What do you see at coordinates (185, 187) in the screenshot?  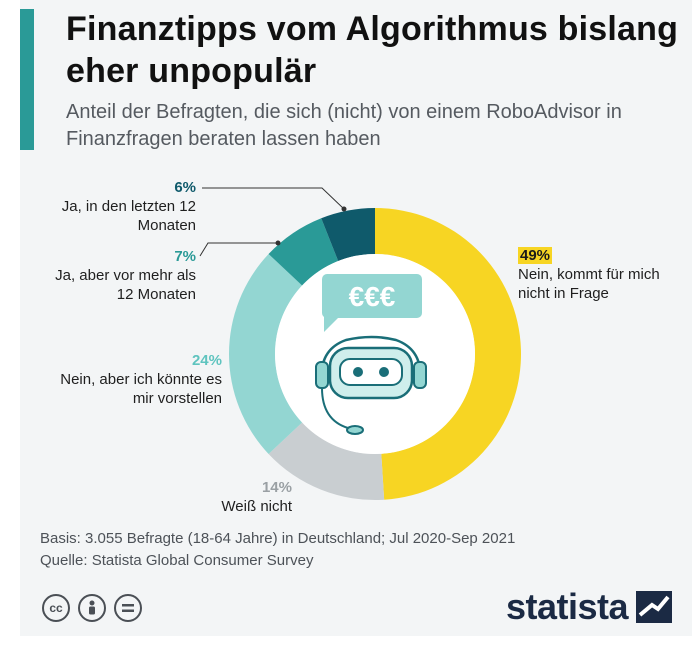 I see `value-label-6: 6%` at bounding box center [185, 187].